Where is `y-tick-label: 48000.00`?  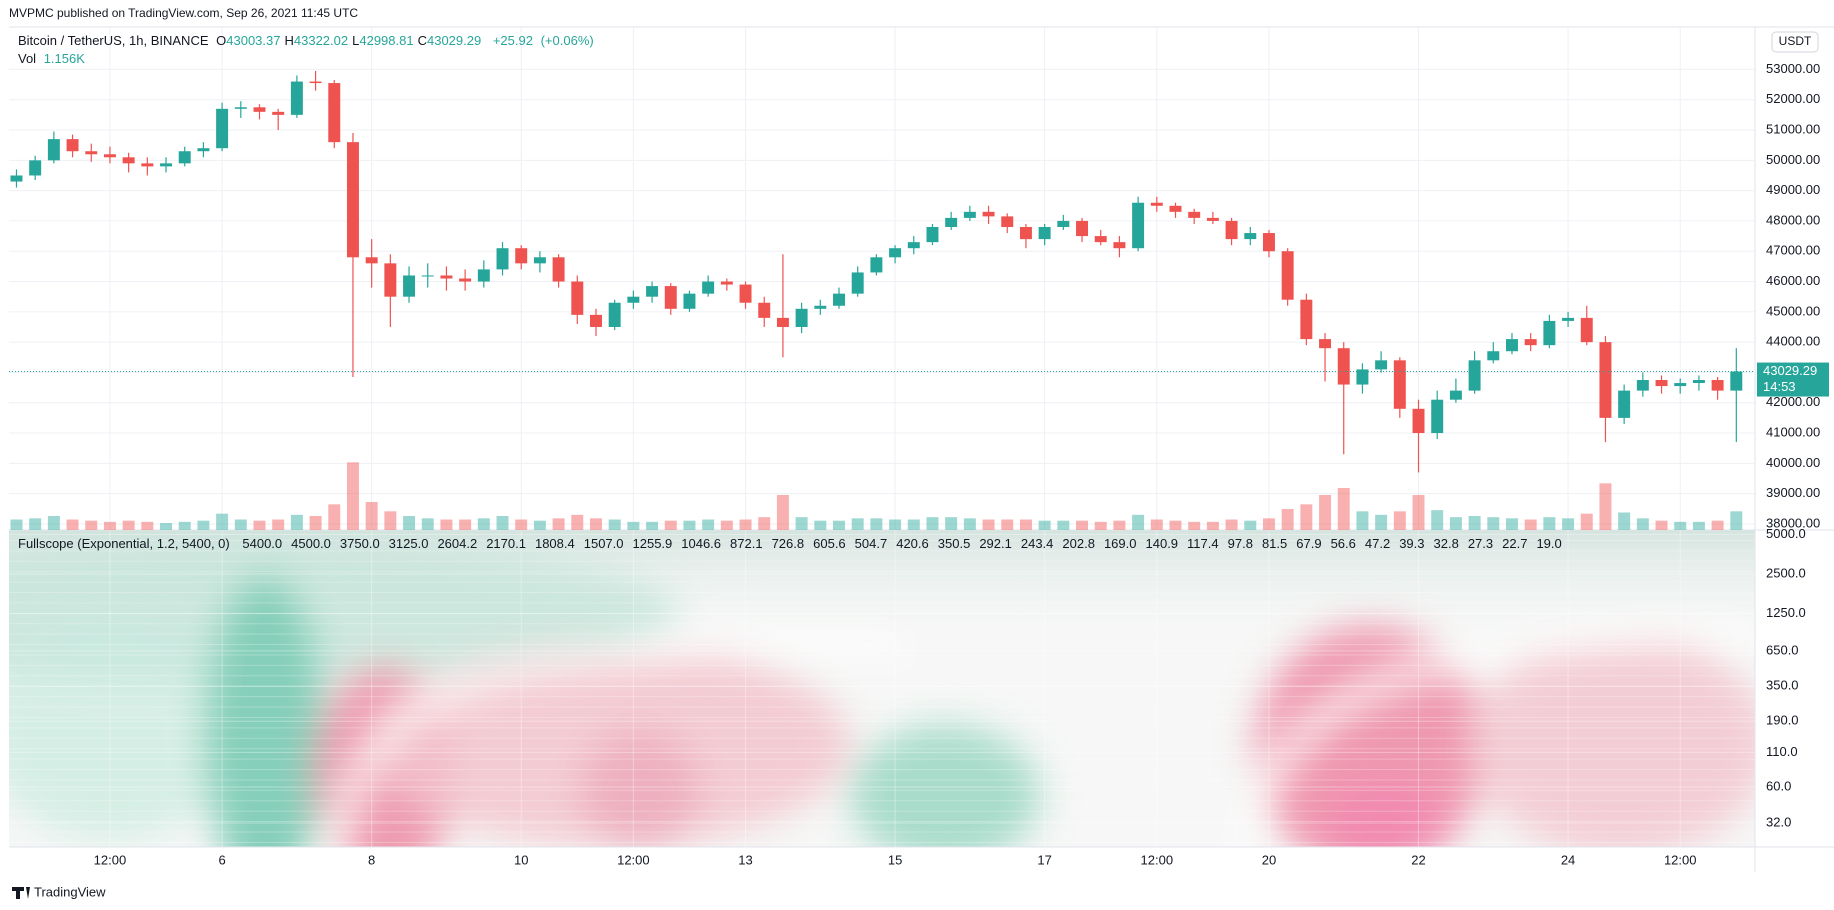 y-tick-label: 48000.00 is located at coordinates (1793, 219).